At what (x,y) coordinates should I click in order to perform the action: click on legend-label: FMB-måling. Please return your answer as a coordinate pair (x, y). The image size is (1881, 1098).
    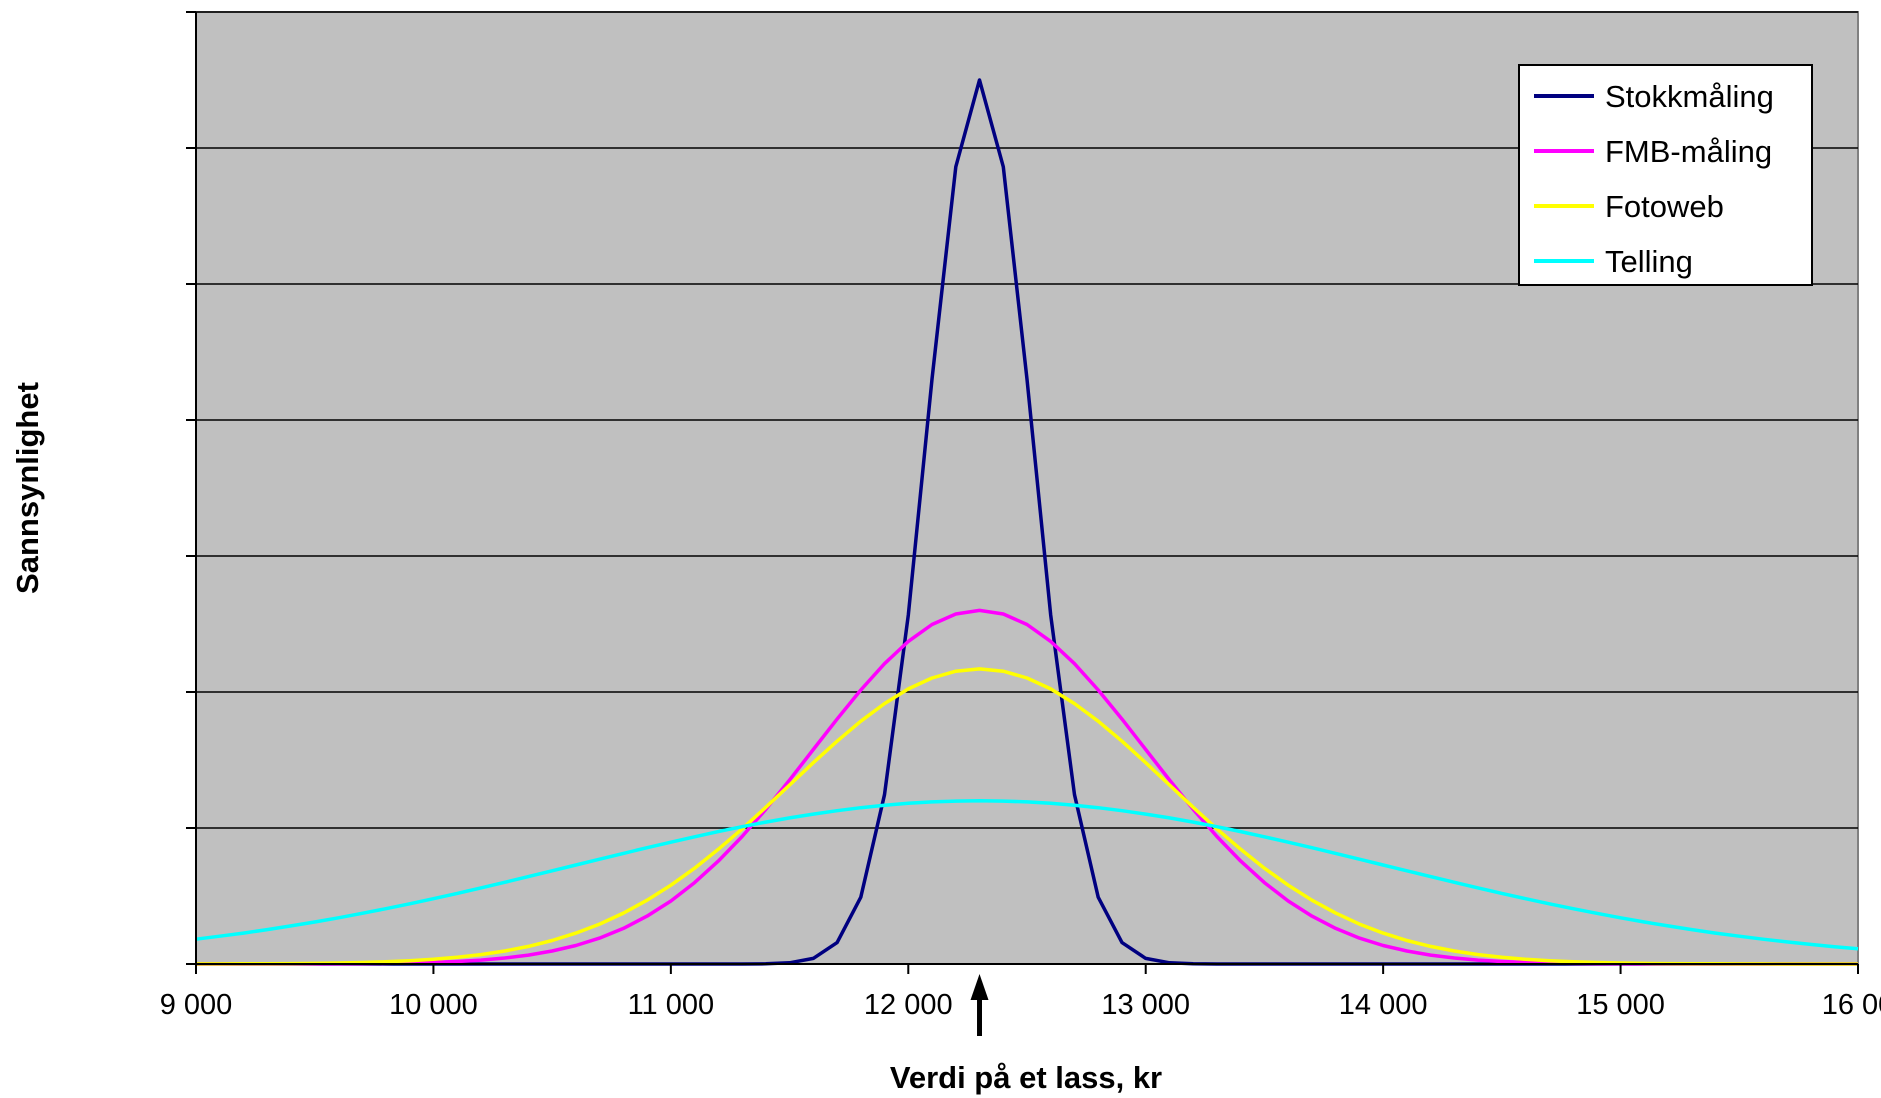
    Looking at the image, I should click on (1688, 151).